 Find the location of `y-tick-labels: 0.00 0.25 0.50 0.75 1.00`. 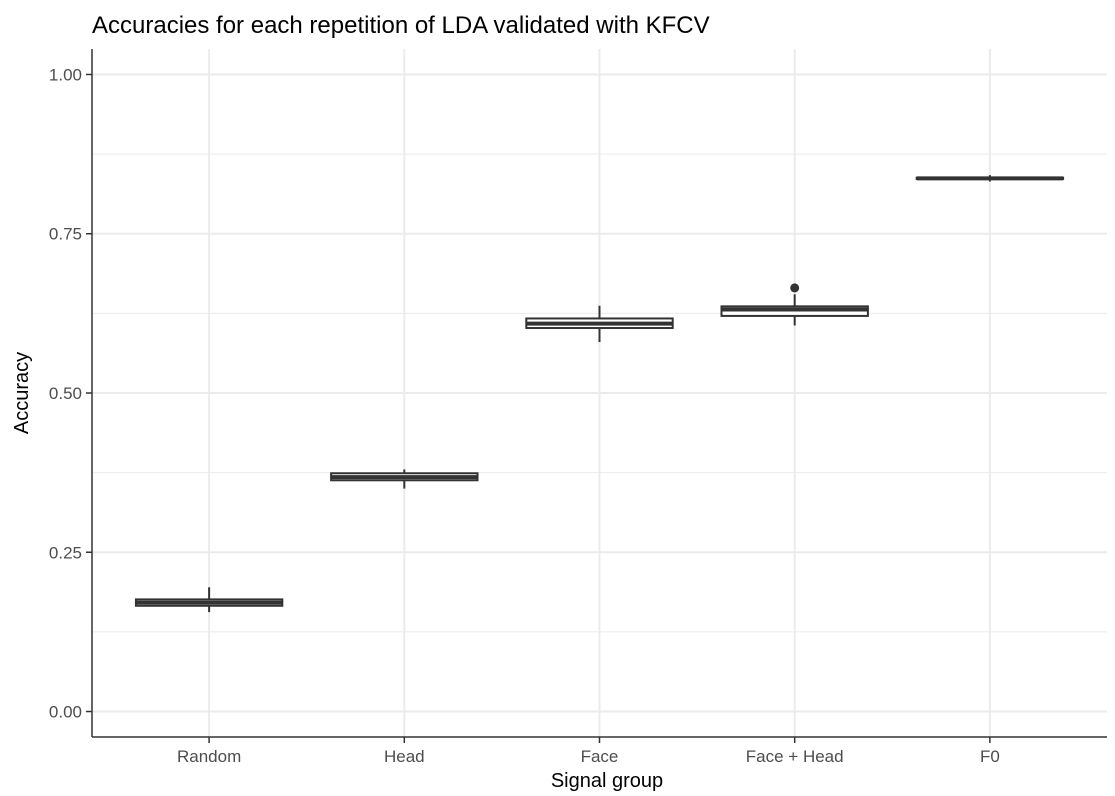

y-tick-labels: 0.00 0.25 0.50 0.75 1.00 is located at coordinates (65, 393).